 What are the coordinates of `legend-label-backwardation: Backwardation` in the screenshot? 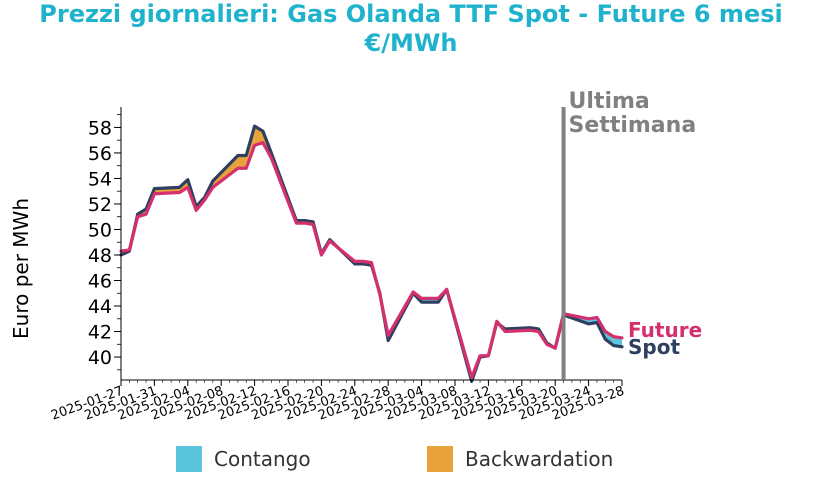 It's located at (539, 459).